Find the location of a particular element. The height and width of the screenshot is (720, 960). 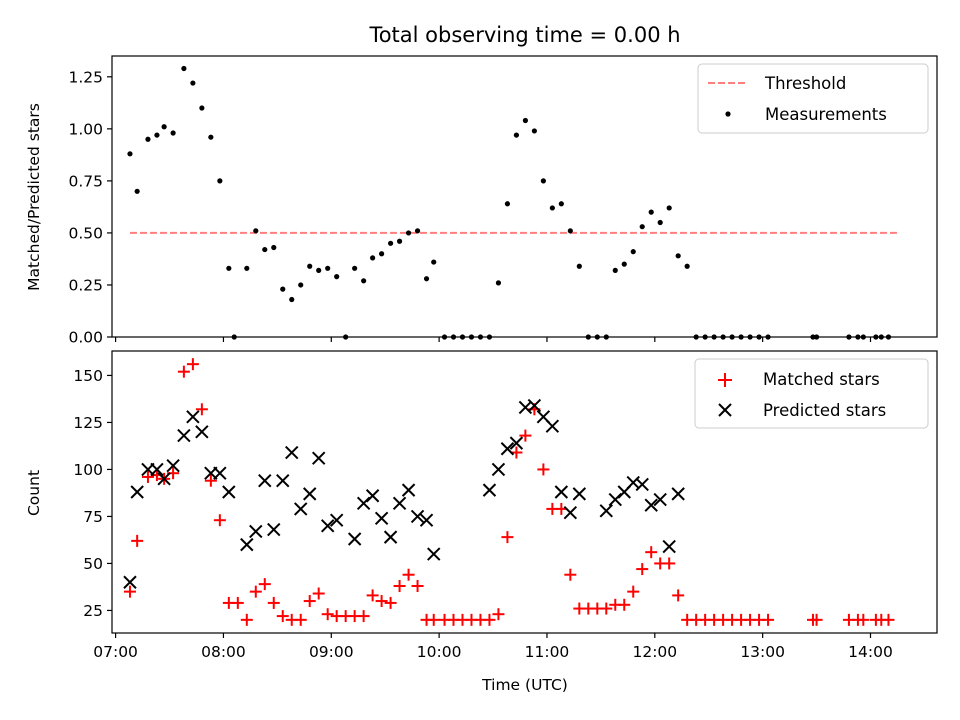

top-y-tick-label: 0.75 is located at coordinates (85, 181).